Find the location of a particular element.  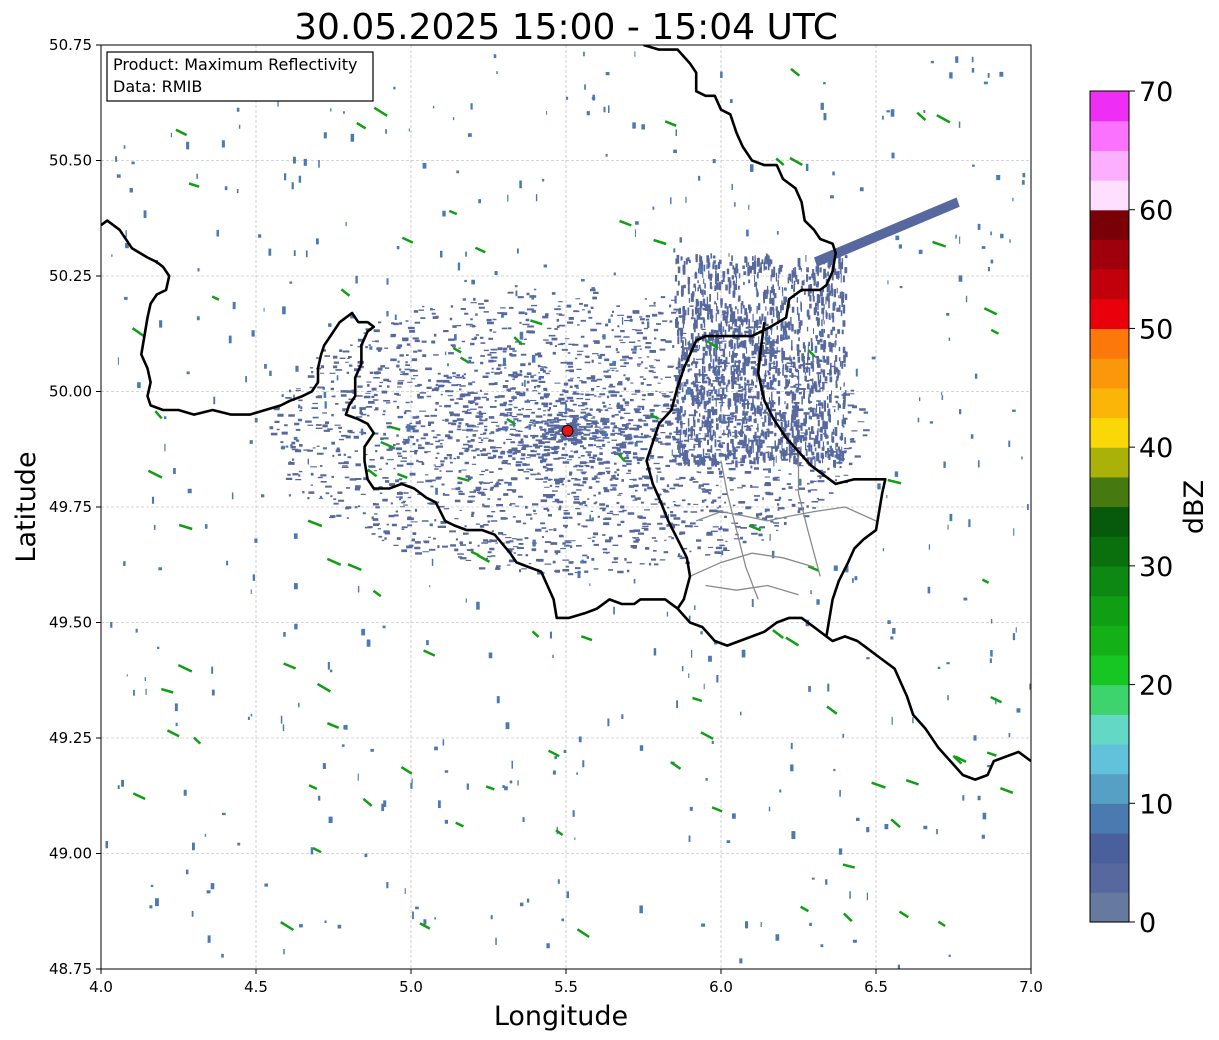

product-label: Product: Maximum Reflectivity is located at coordinates (235, 64).